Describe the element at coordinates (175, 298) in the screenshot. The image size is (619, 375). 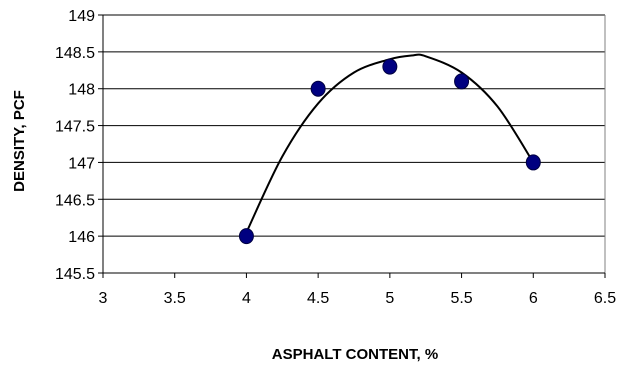
I see `x-tick-label: 3.5` at that location.